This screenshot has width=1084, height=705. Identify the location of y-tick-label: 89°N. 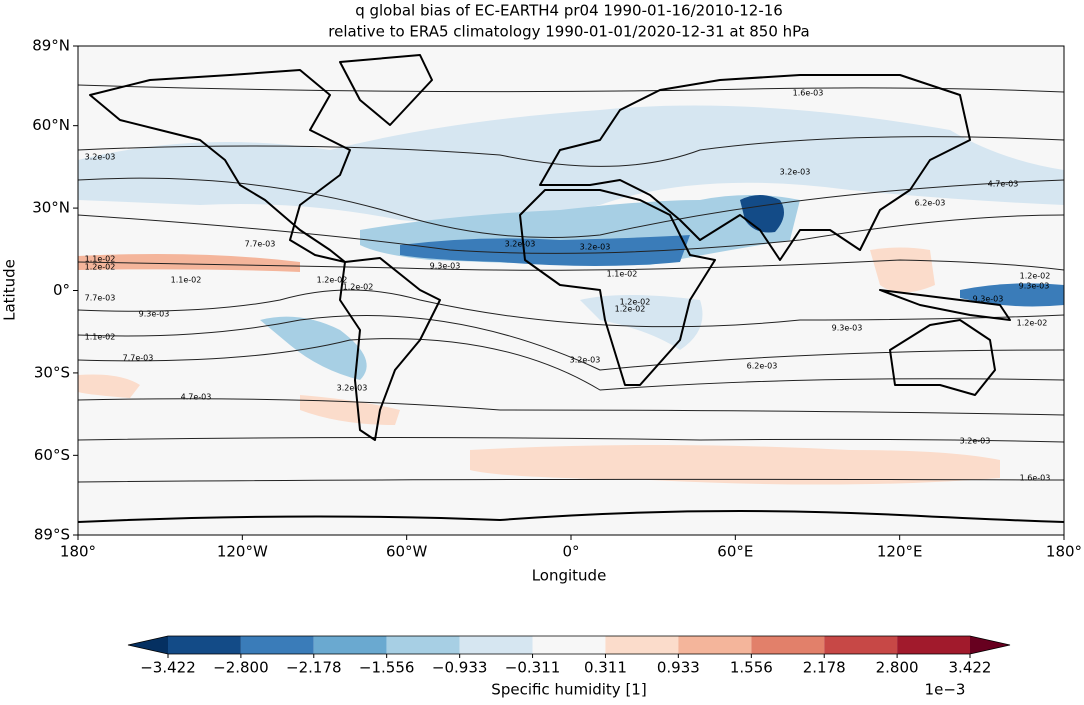
(51, 46).